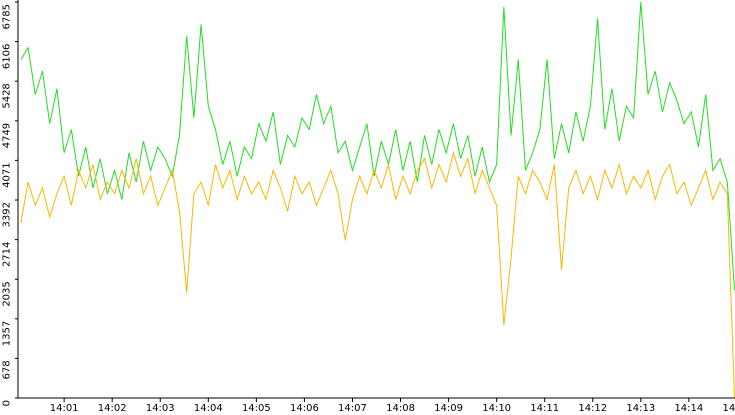 The height and width of the screenshot is (415, 735). Describe the element at coordinates (6, 16) in the screenshot. I see `y-tick-label: 6785` at that location.